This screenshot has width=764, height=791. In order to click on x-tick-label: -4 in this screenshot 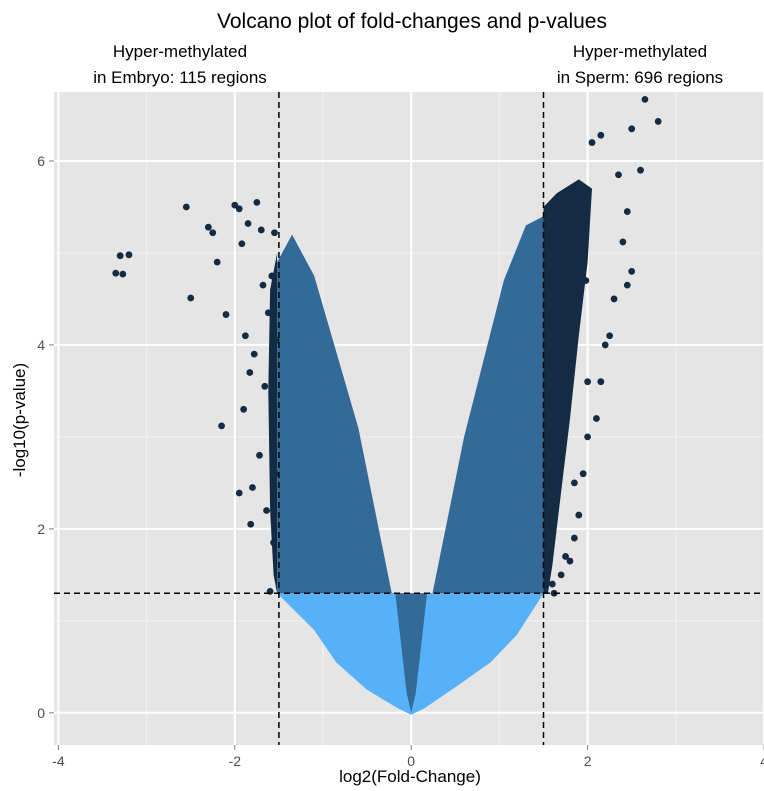, I will do `click(58, 761)`.